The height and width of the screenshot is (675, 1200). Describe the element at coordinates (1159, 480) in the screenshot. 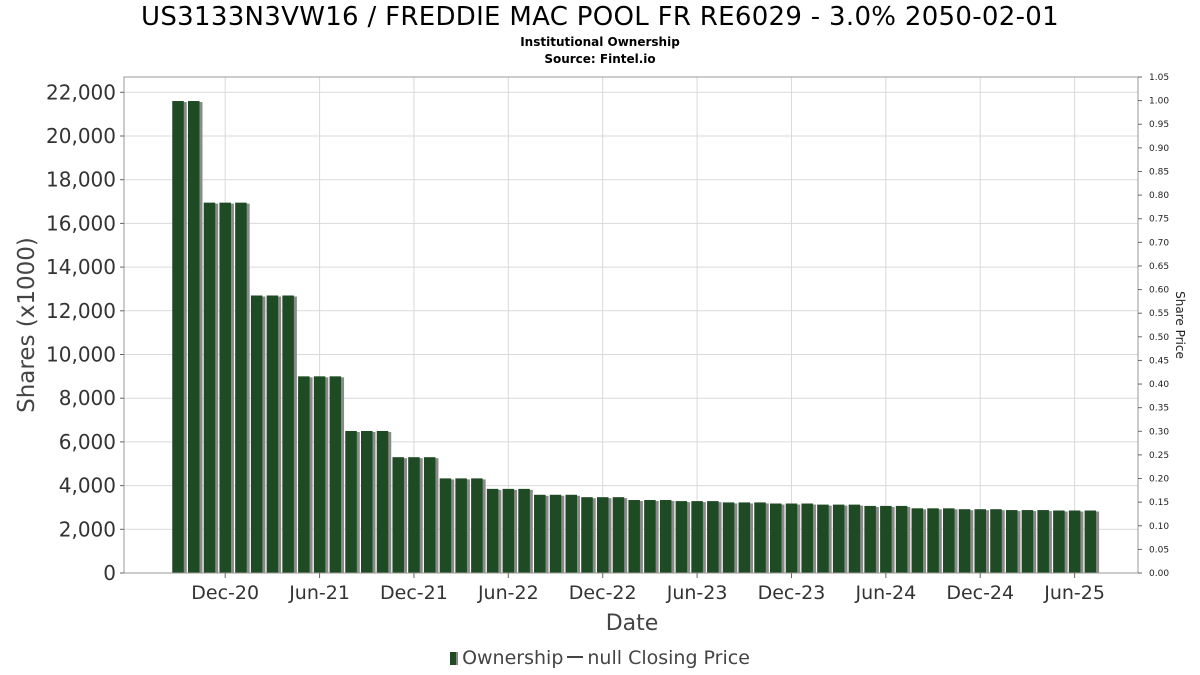

I see `y2-tick-label: 0.20` at that location.